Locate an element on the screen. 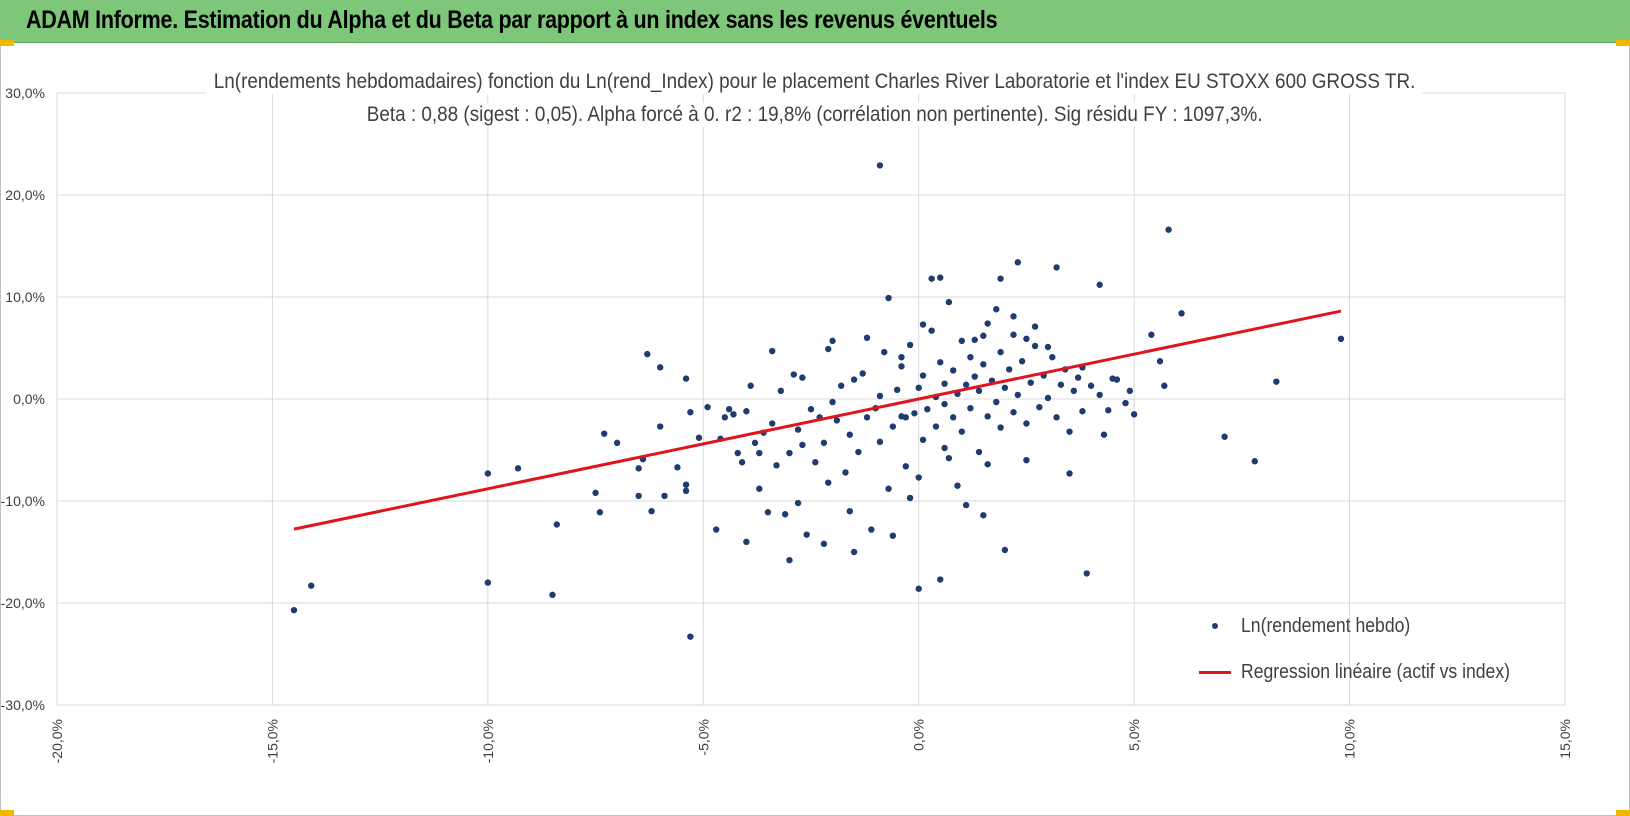 This screenshot has width=1630, height=816. legend-label-scatter: Ln(rendement hebdo) is located at coordinates (1326, 626).